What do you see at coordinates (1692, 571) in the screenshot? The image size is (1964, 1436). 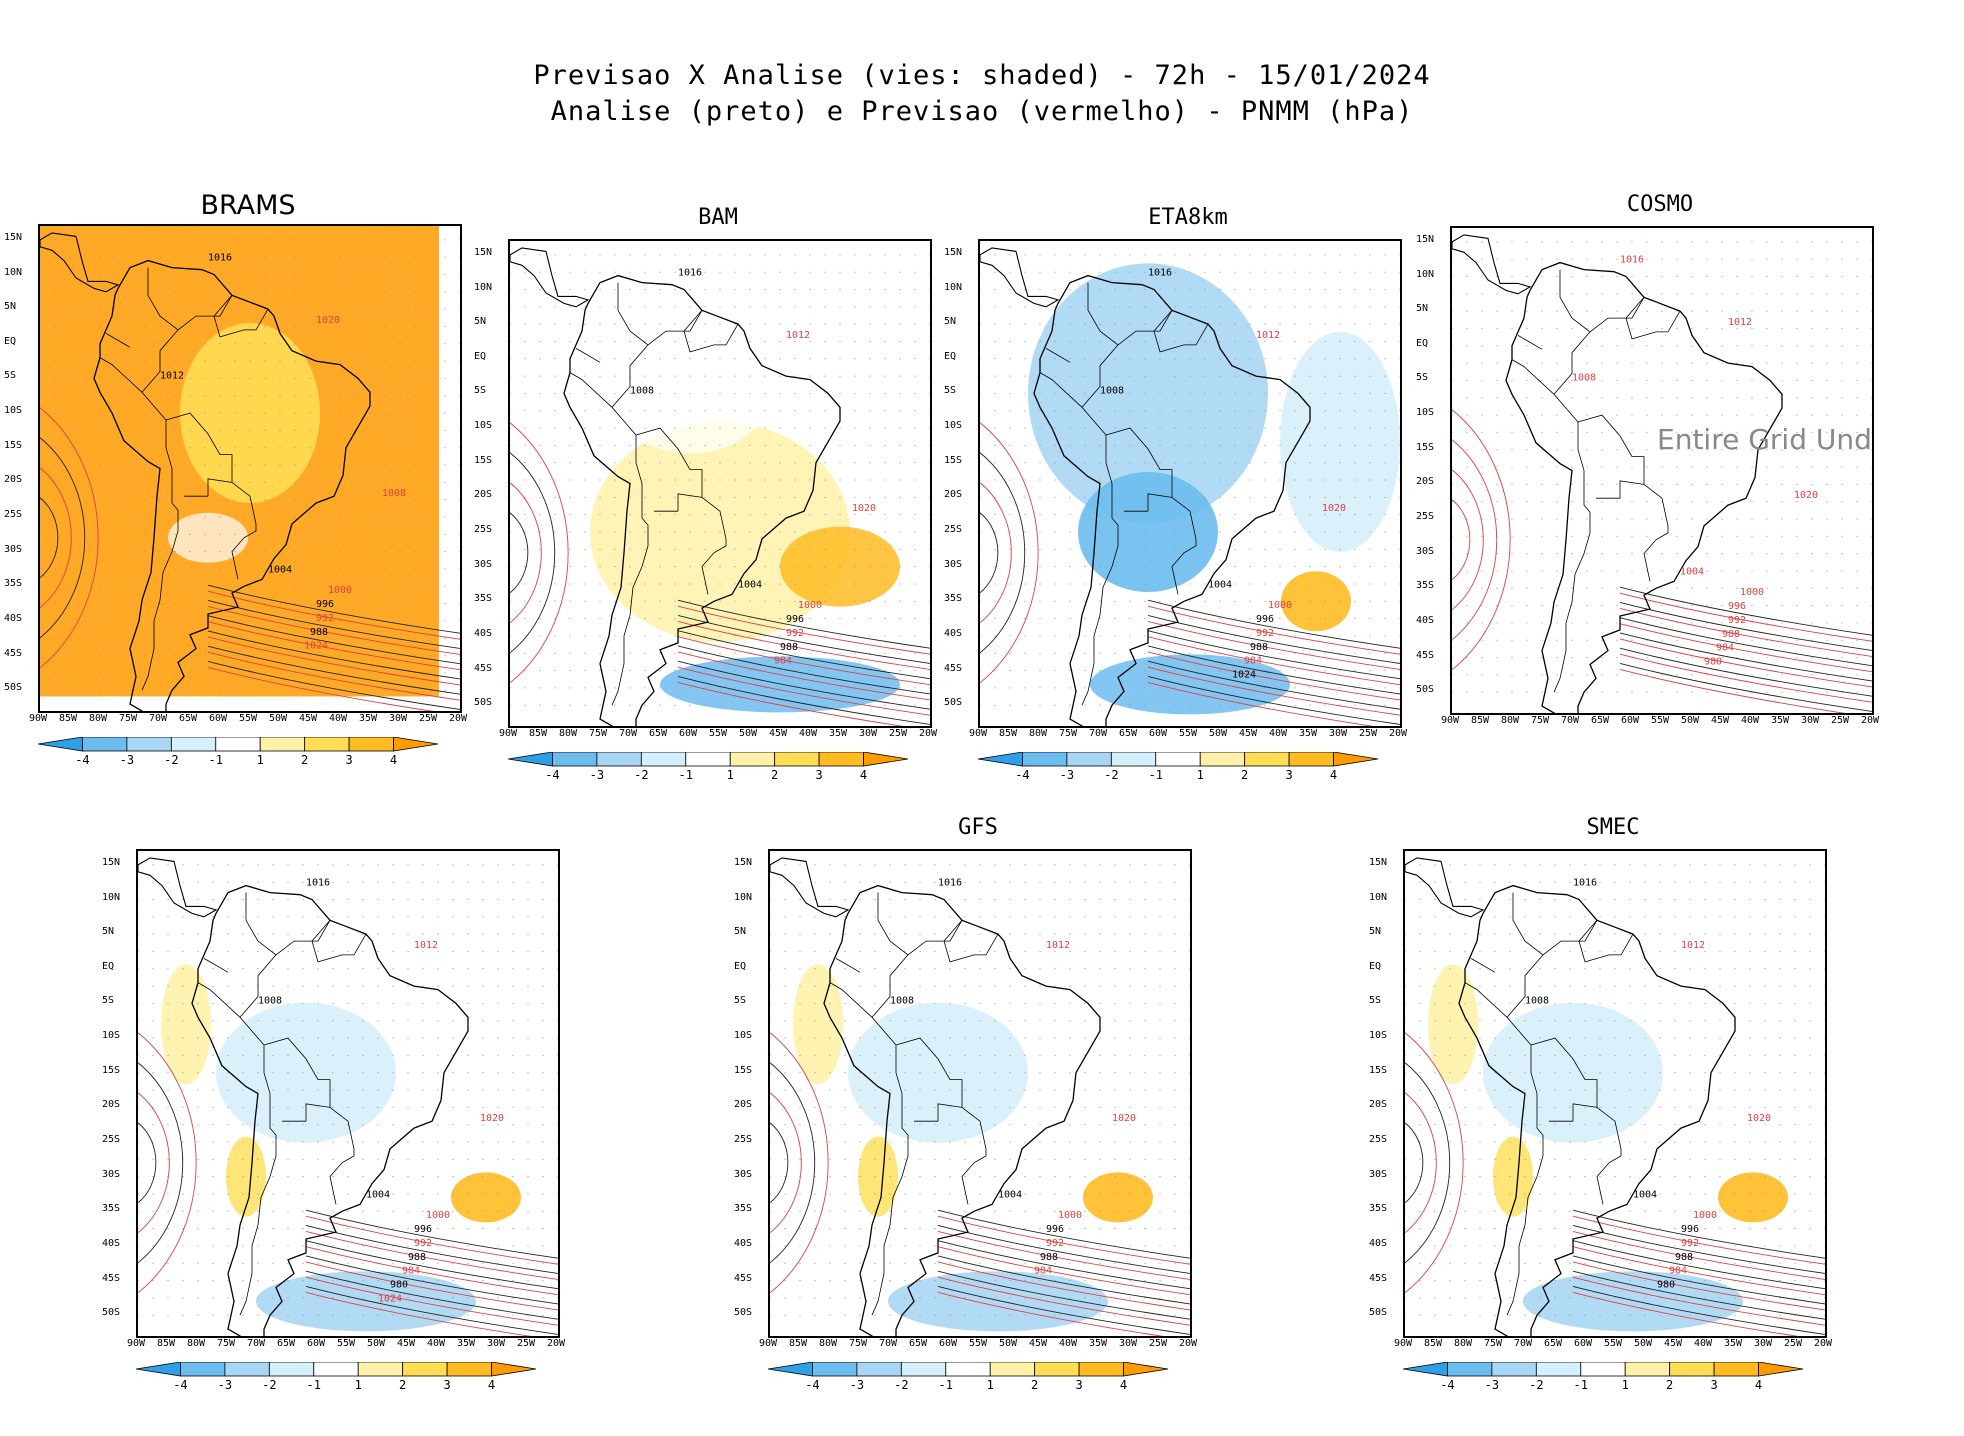 I see `contour-label: 1004` at bounding box center [1692, 571].